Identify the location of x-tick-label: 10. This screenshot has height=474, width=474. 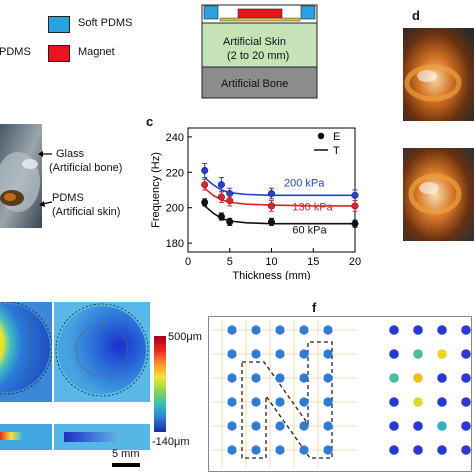
(271, 262).